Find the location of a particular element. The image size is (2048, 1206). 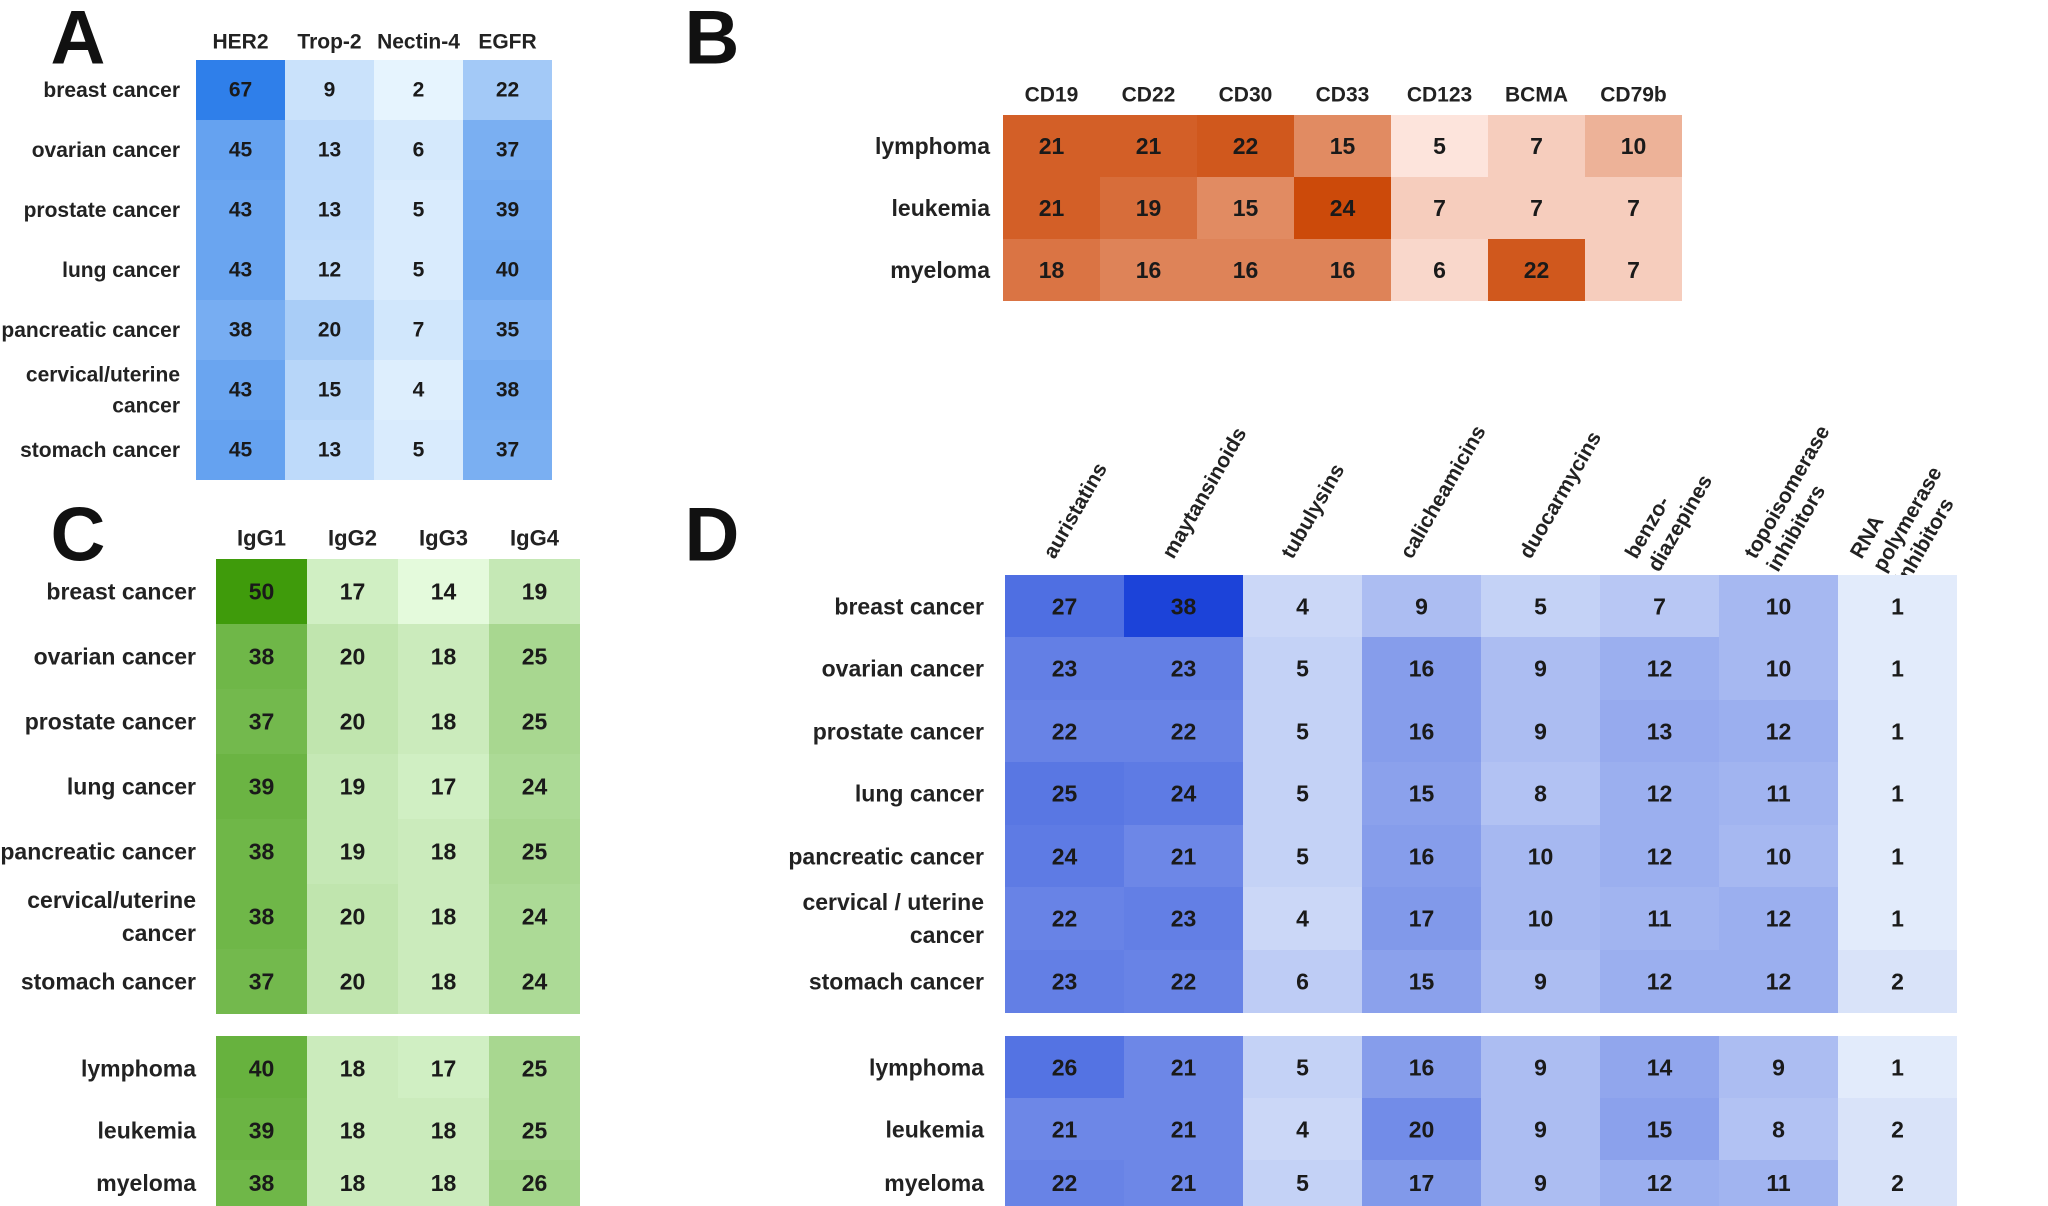

cell-value: 9 is located at coordinates (1540, 732).